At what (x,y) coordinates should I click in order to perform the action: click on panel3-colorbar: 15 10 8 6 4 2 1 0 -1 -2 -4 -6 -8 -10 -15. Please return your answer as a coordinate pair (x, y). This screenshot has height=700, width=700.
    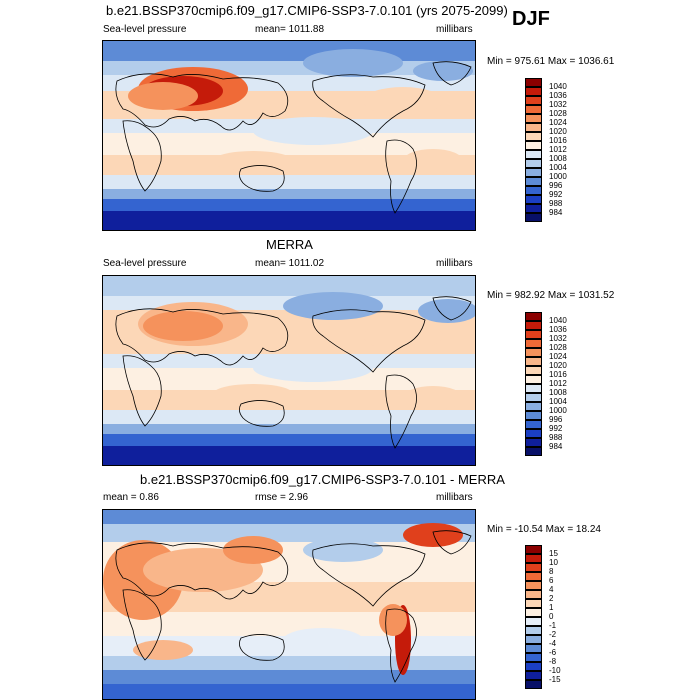
    Looking at the image, I should click on (555, 617).